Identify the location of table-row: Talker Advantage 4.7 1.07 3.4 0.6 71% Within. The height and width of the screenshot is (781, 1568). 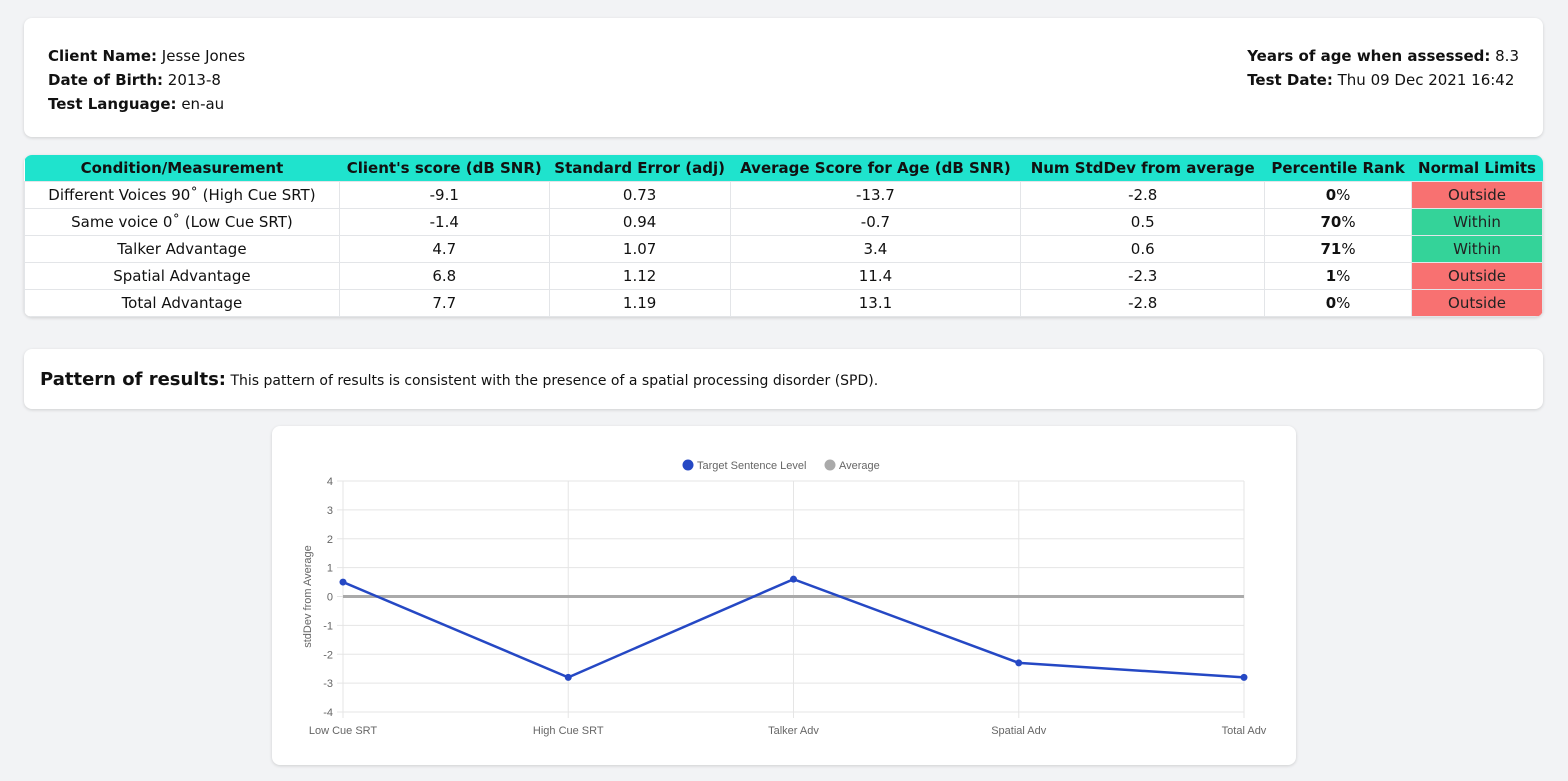
(783, 249).